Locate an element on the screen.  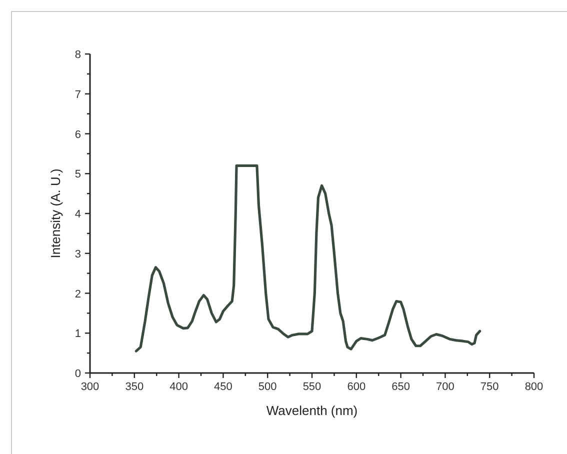
y-tick-label: 8 is located at coordinates (77, 55).